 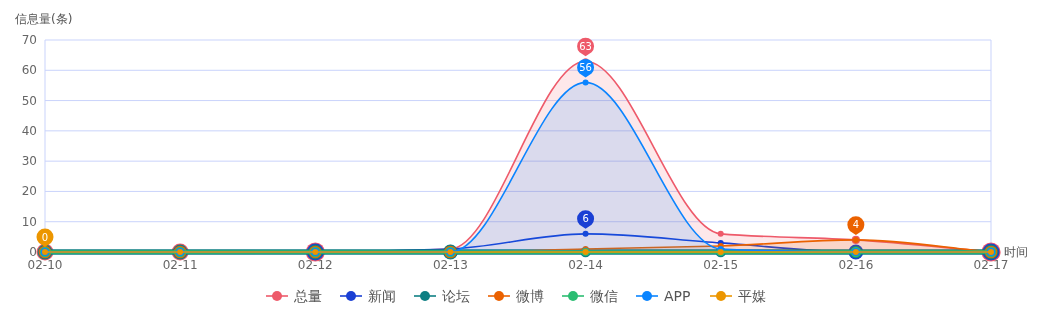 I want to click on legend-label: APP, so click(x=677, y=296).